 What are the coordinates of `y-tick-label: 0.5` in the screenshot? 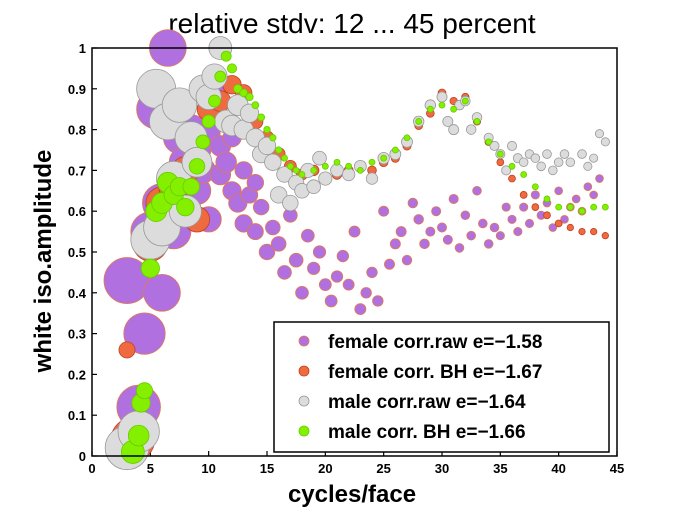 It's located at (77, 252).